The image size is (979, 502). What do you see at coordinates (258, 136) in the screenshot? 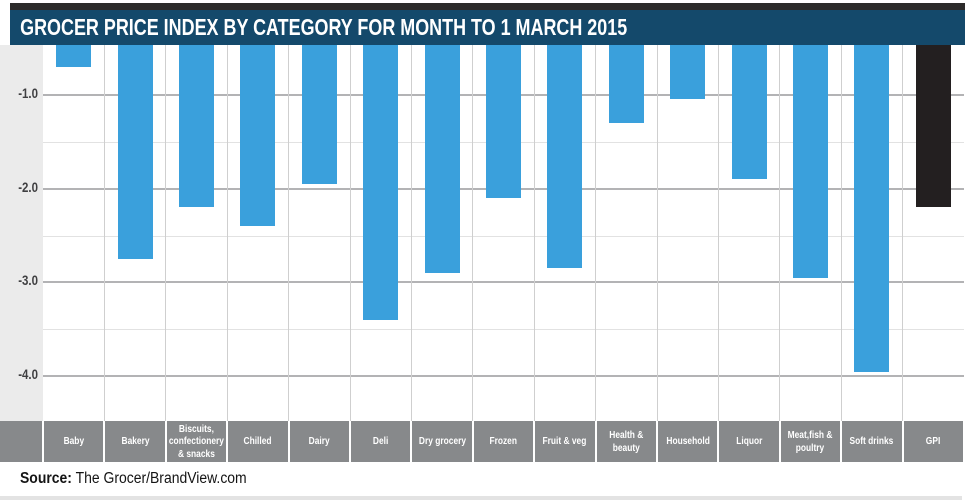
I see `bar-chilled` at bounding box center [258, 136].